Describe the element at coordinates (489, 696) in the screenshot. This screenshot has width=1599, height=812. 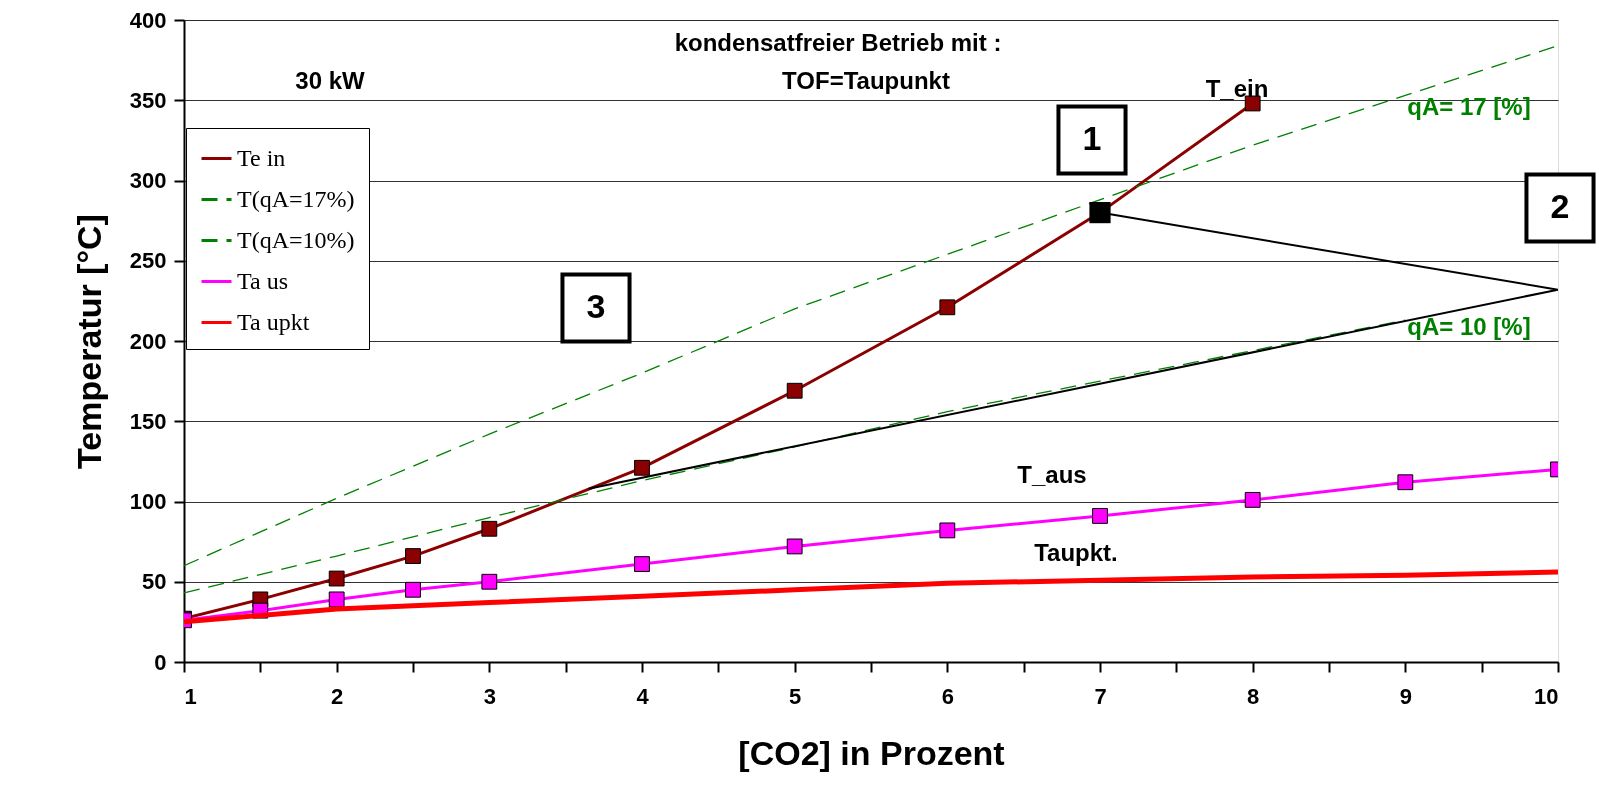
I see `x-tick-label: 3` at that location.